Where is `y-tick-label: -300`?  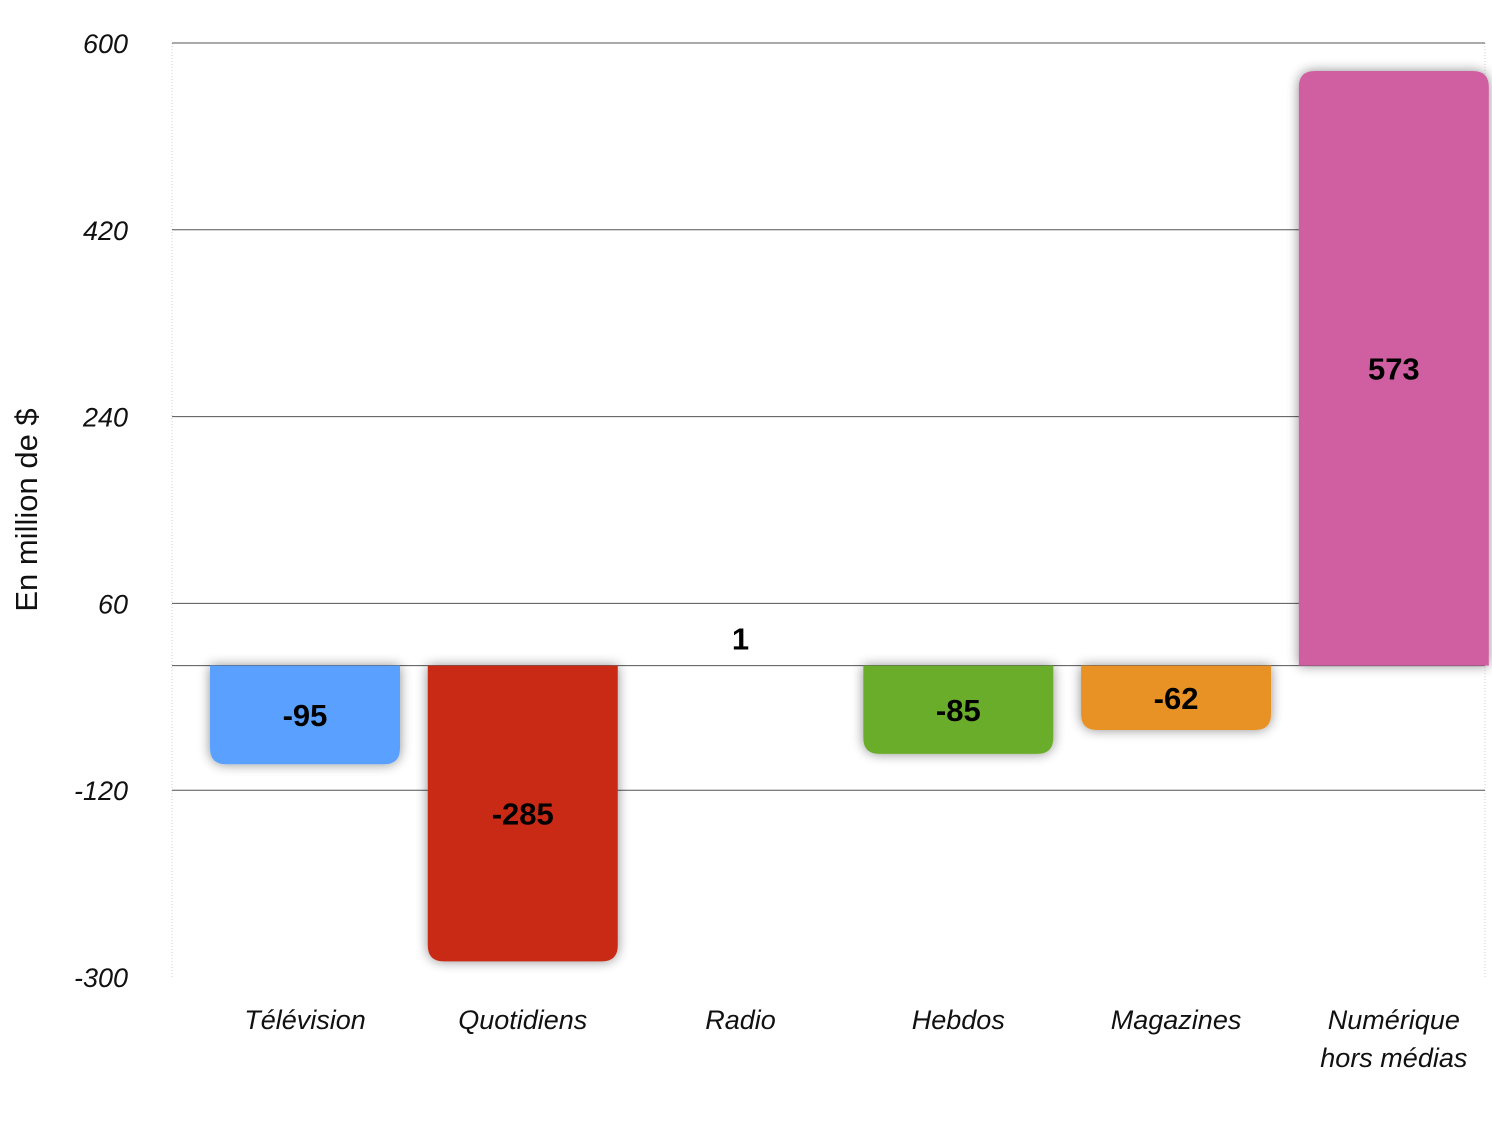 y-tick-label: -300 is located at coordinates (101, 978).